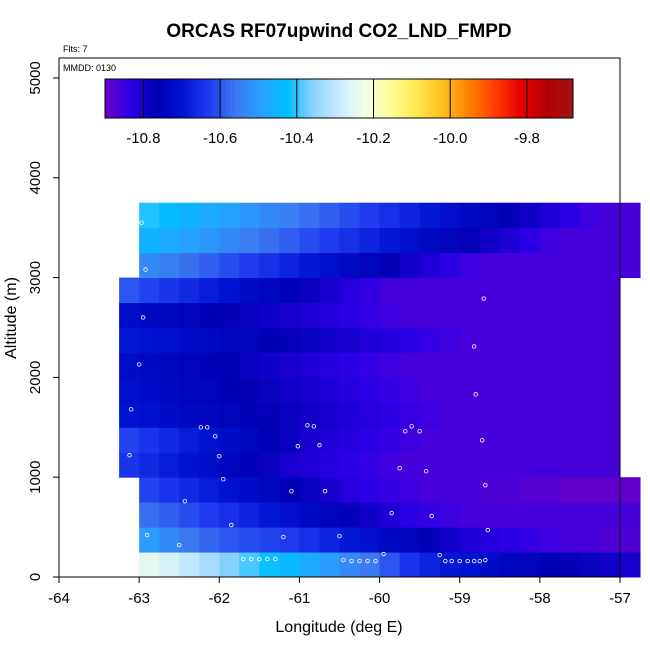 The image size is (650, 650). What do you see at coordinates (35, 277) in the screenshot?
I see `y-tick-label: 3000` at bounding box center [35, 277].